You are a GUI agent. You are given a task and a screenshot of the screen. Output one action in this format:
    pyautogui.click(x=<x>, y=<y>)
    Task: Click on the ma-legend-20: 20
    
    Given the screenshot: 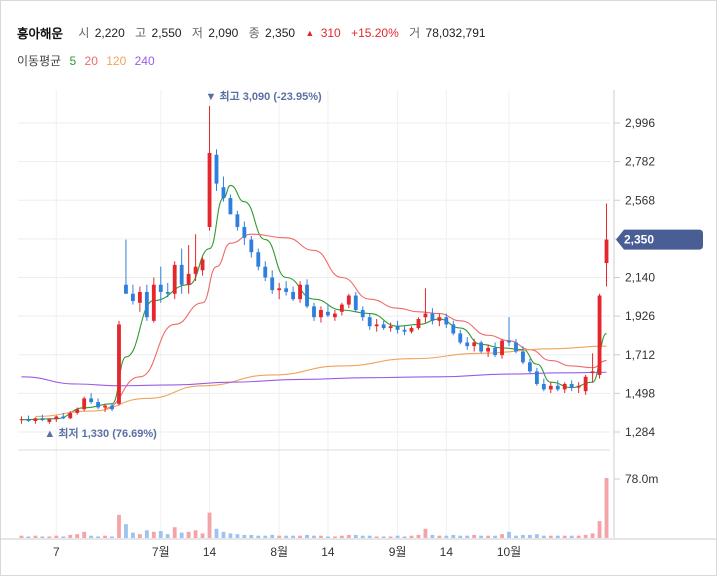 What is the action you would take?
    pyautogui.click(x=91, y=61)
    